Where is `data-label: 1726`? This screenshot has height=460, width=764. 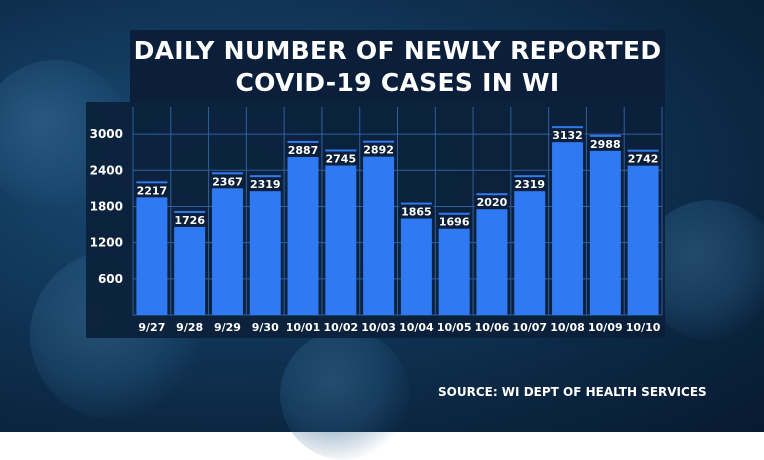 data-label: 1726 is located at coordinates (189, 220).